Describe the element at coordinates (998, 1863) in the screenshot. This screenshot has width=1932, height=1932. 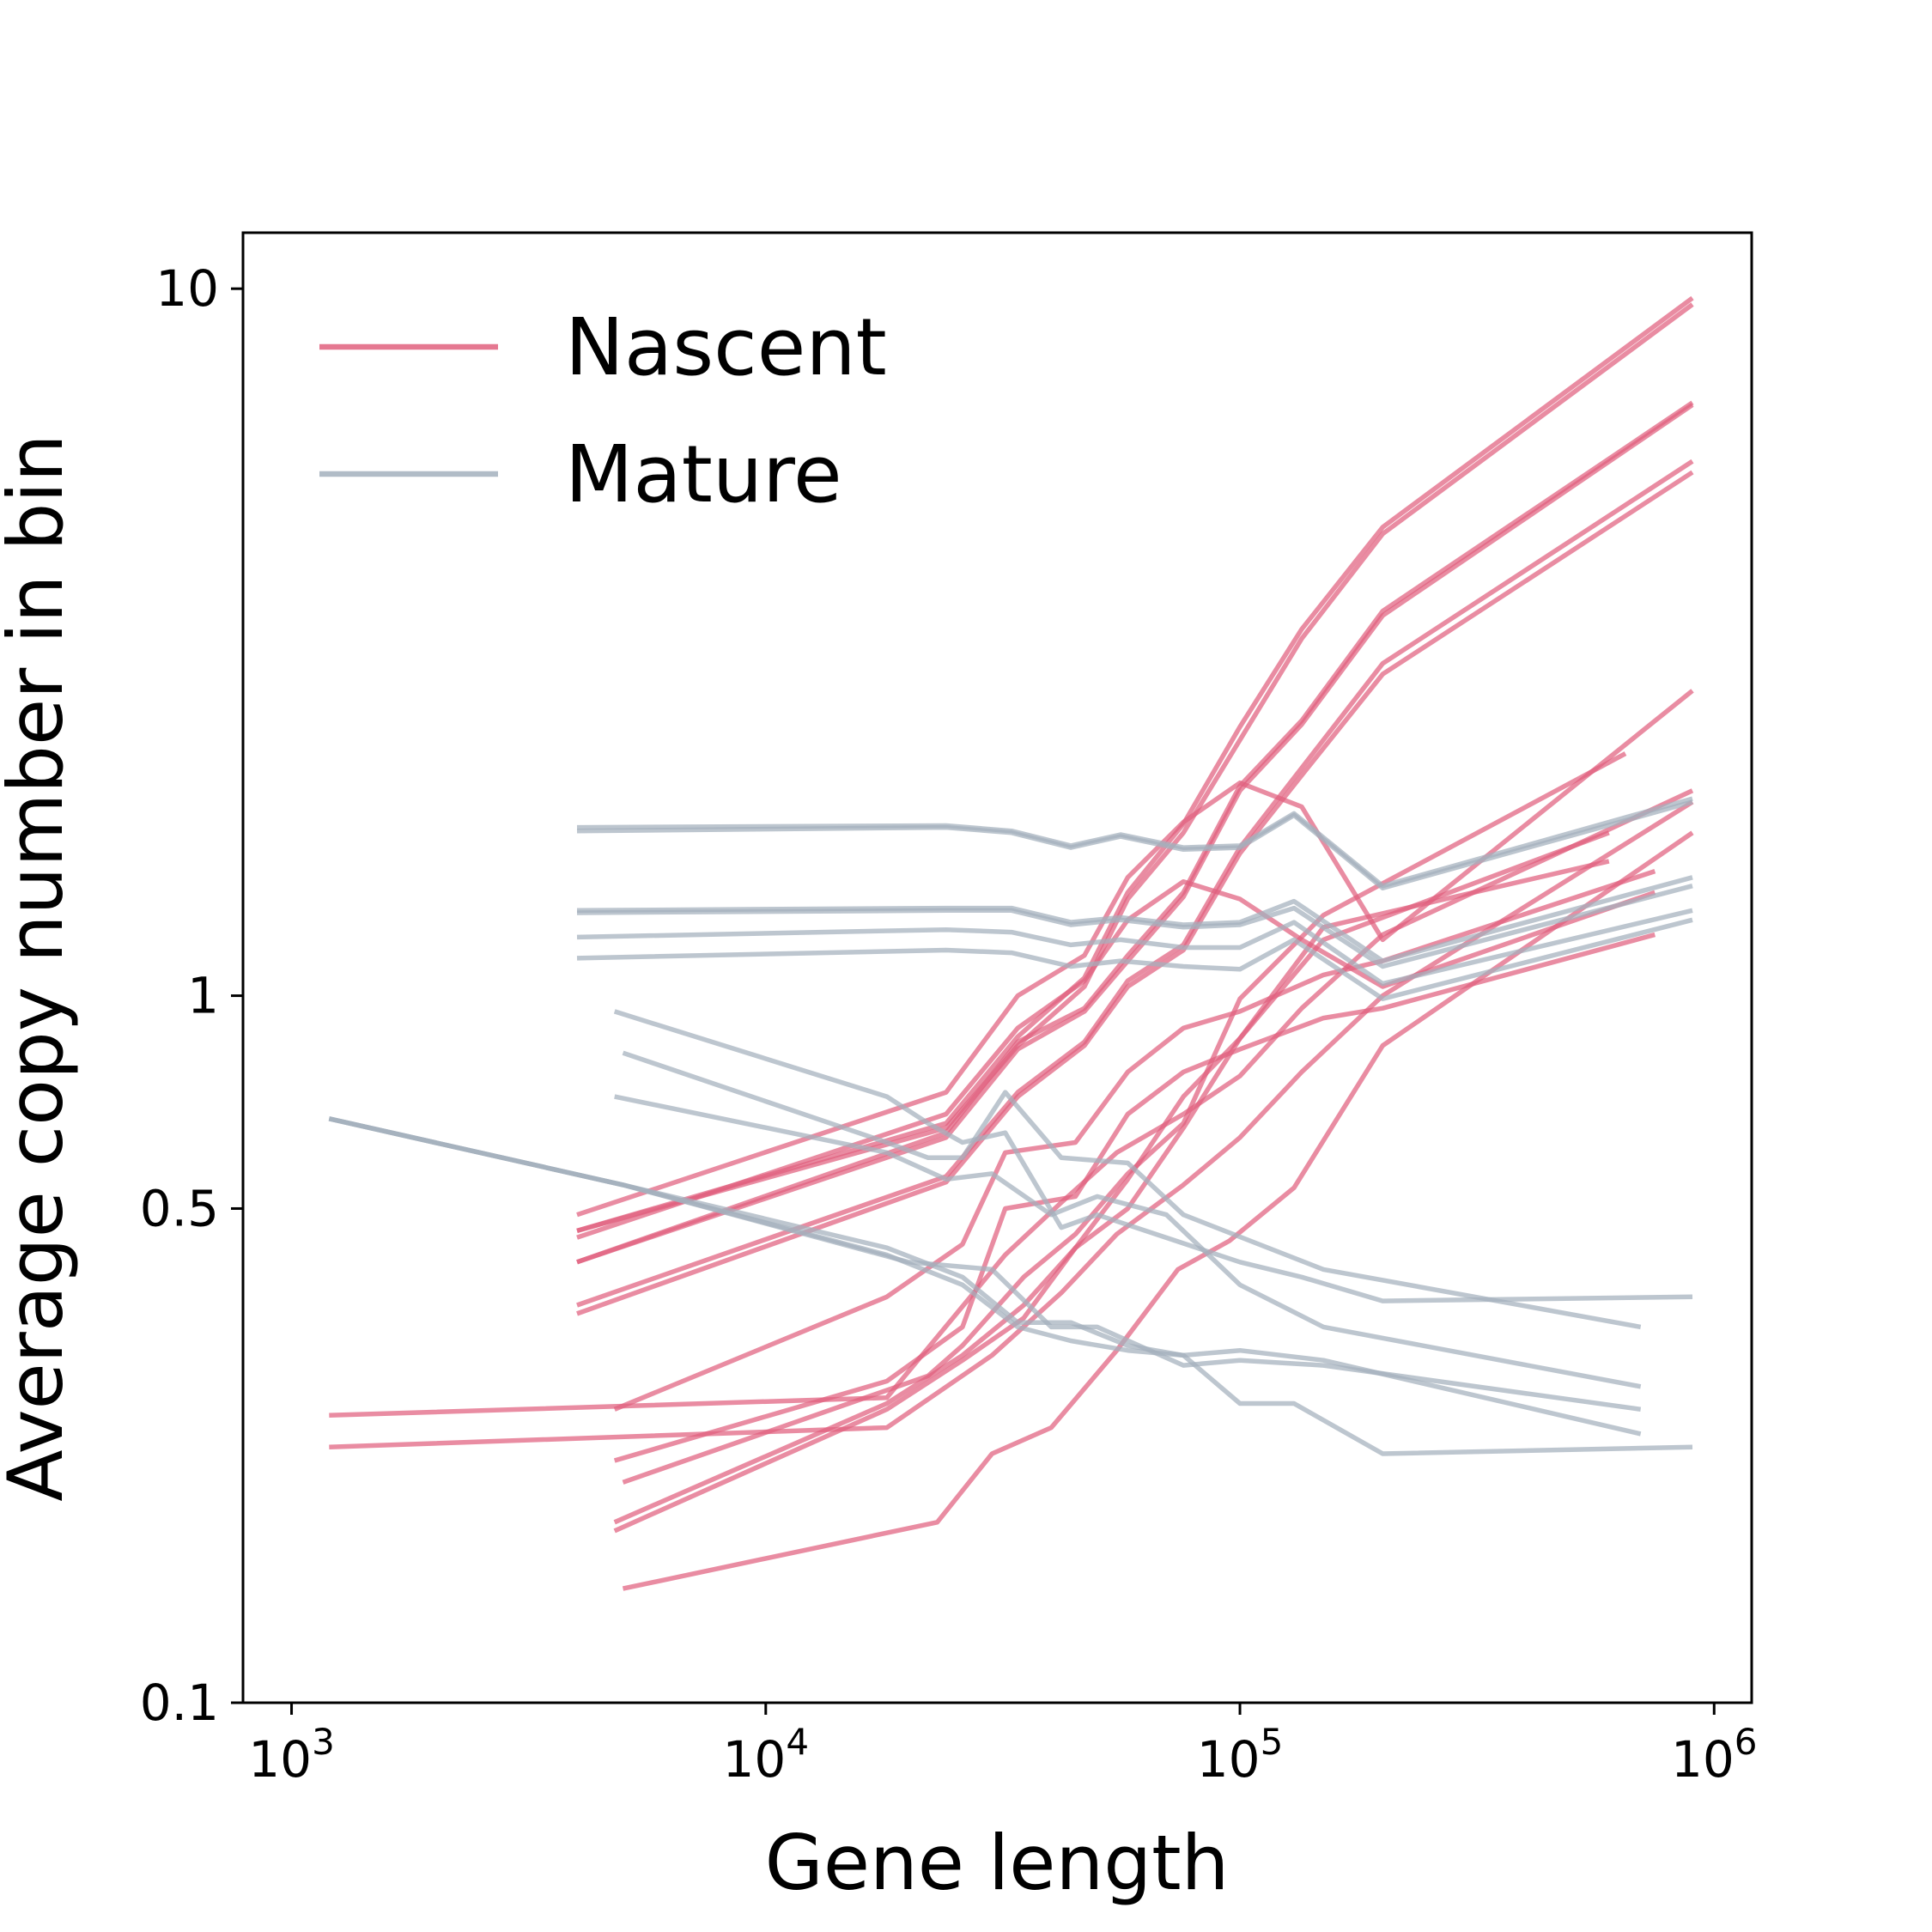
I see `x-axis-title: Gene length` at that location.